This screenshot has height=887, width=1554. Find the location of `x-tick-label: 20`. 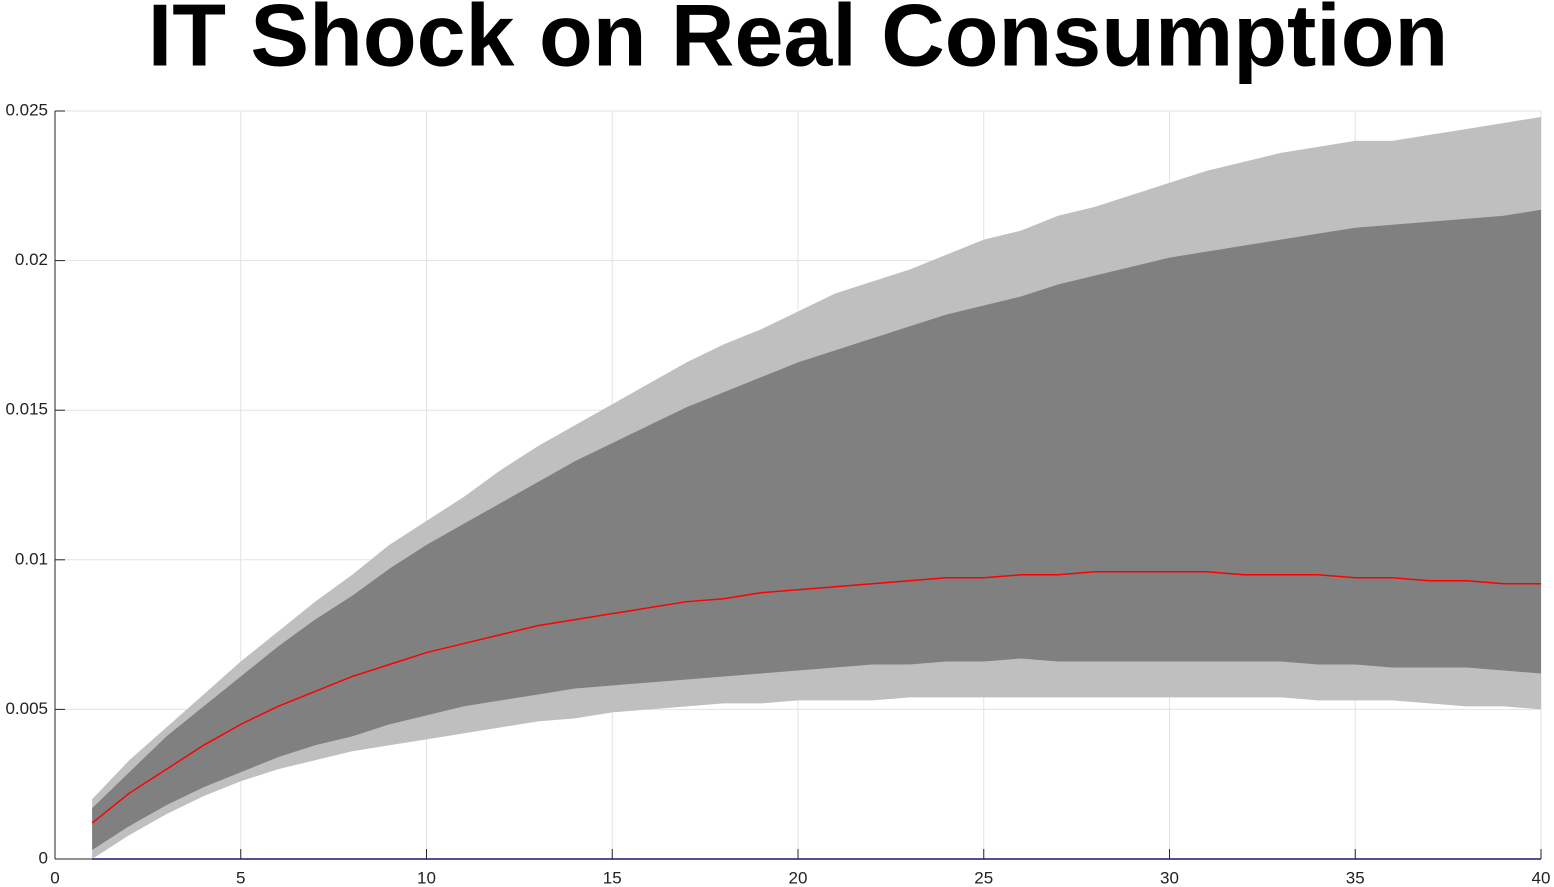

x-tick-label: 20 is located at coordinates (798, 877).